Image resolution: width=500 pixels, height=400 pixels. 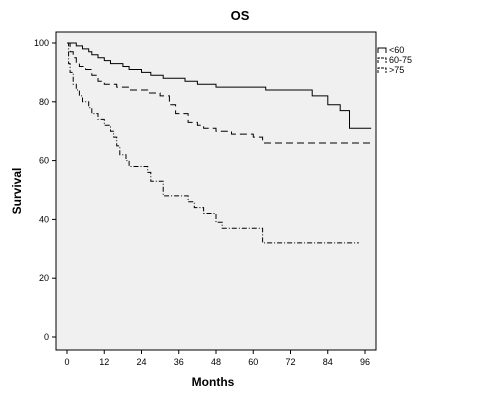 What do you see at coordinates (216, 362) in the screenshot?
I see `x-tick-label: 48` at bounding box center [216, 362].